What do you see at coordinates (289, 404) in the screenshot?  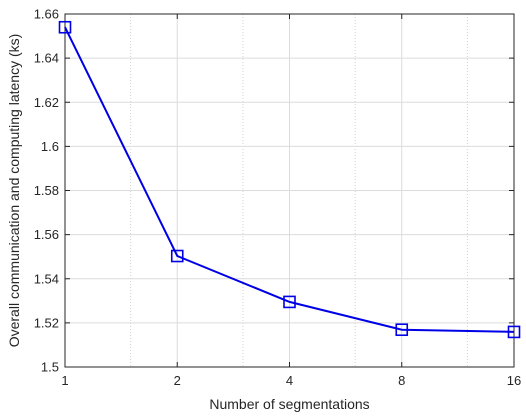 I see `x-axis-label: Number of segmentations` at bounding box center [289, 404].